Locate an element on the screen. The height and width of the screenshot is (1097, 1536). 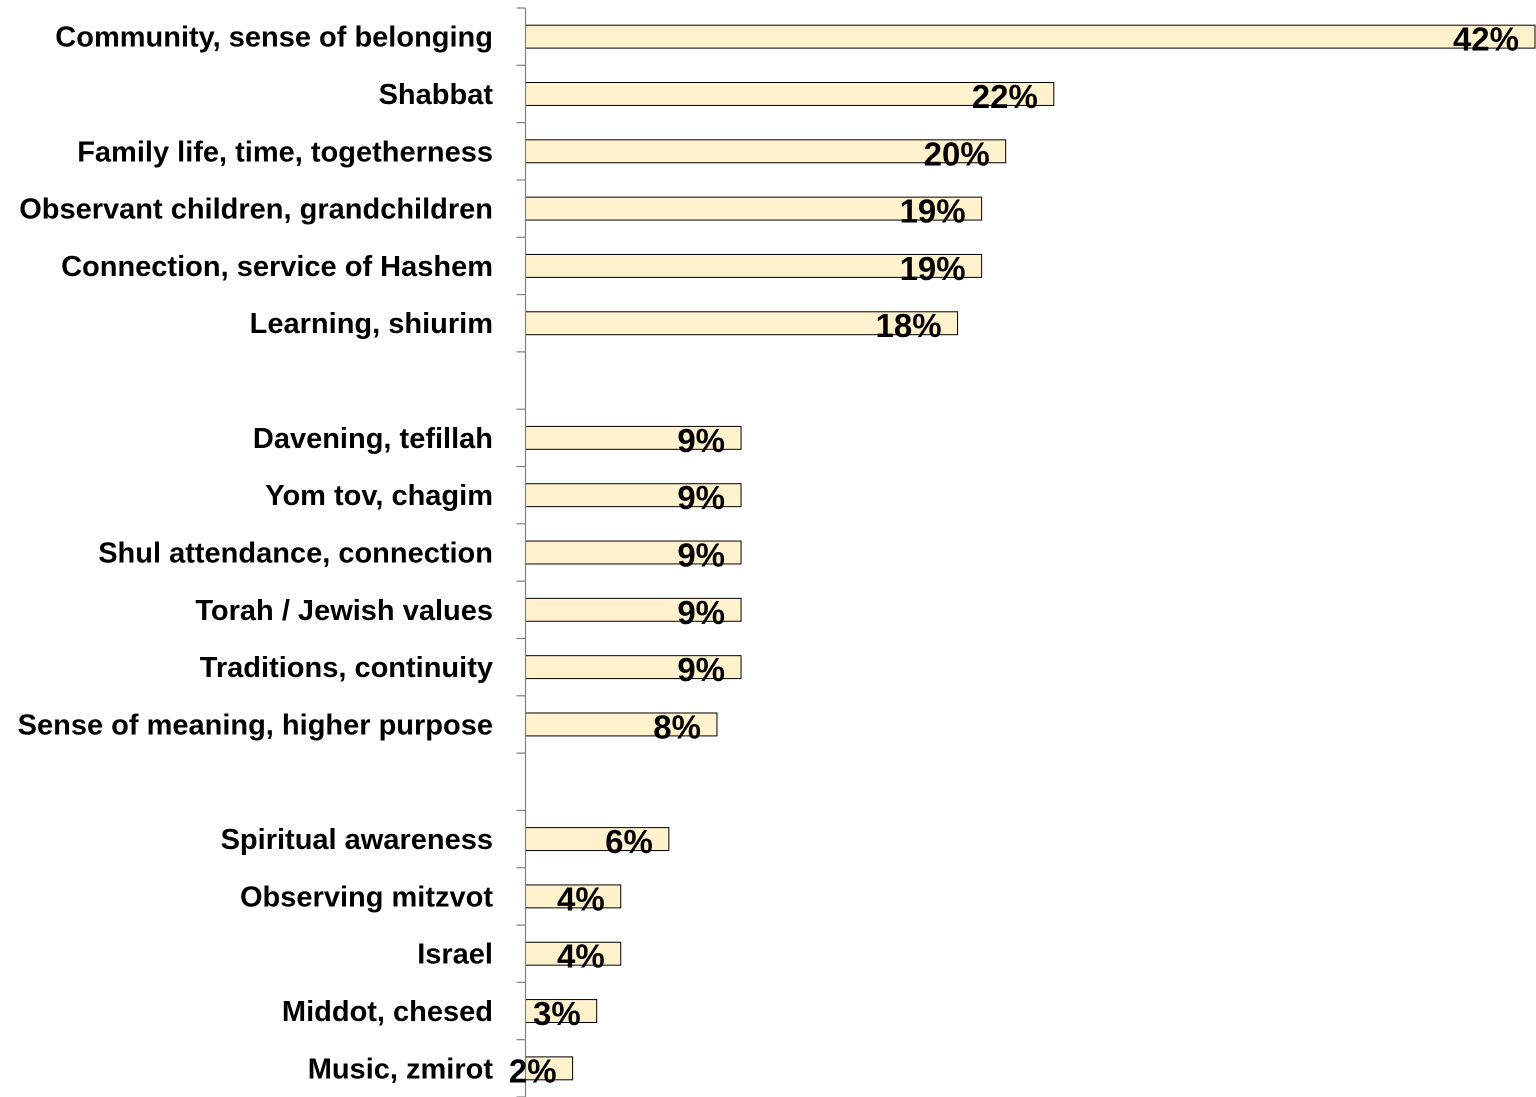
category-label: Observant children, grandchildren is located at coordinates (256, 210).